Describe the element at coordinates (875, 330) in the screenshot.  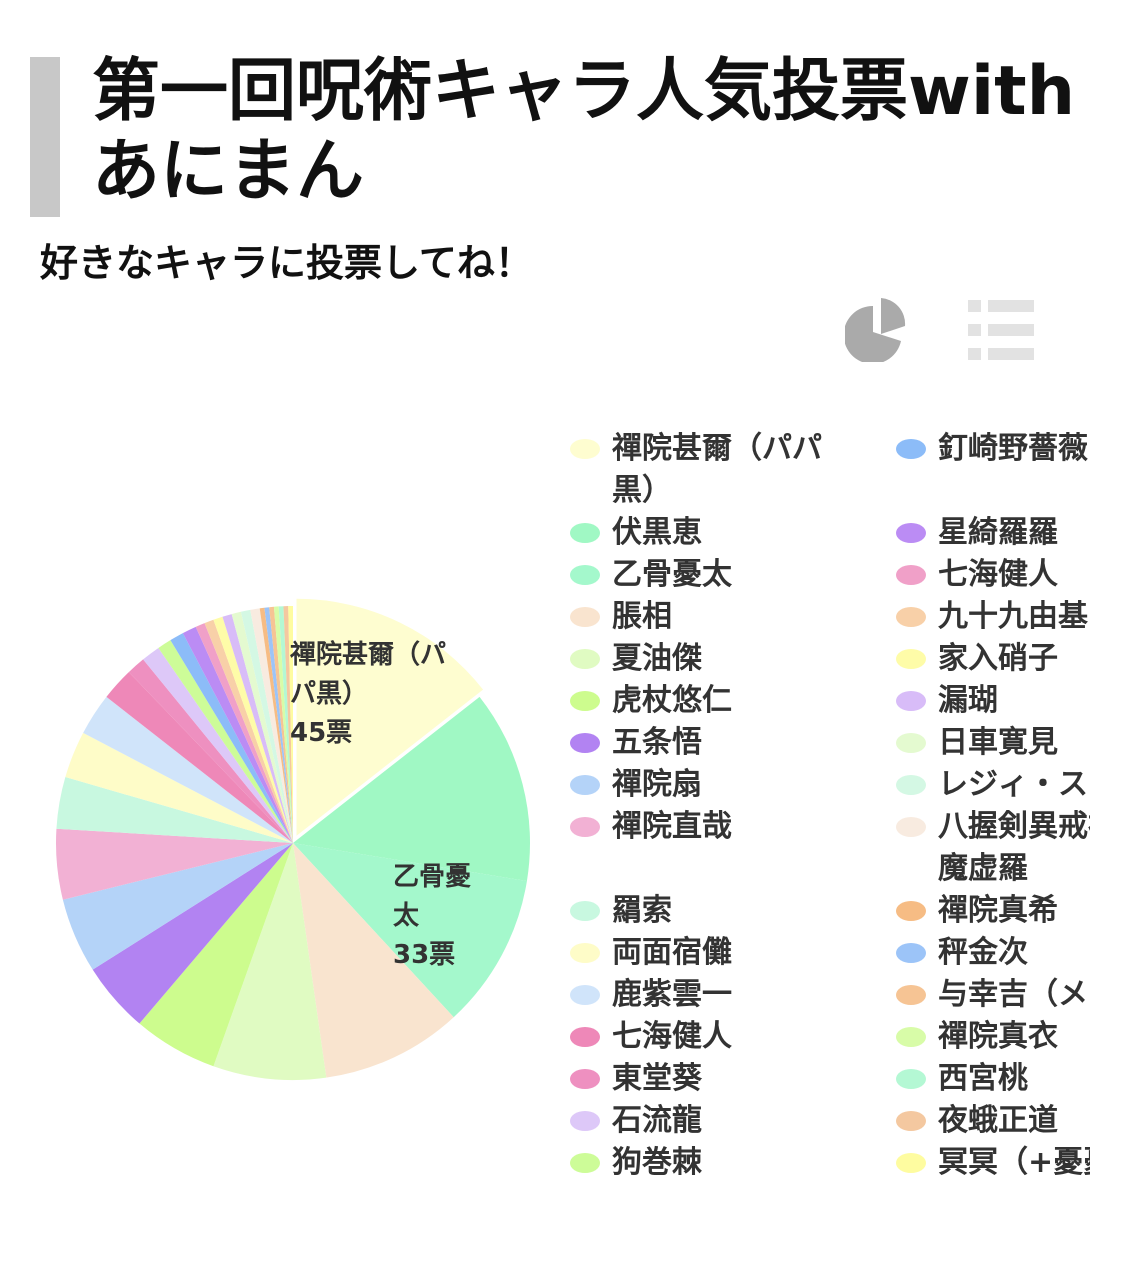
I see `pie-chart-icon` at that location.